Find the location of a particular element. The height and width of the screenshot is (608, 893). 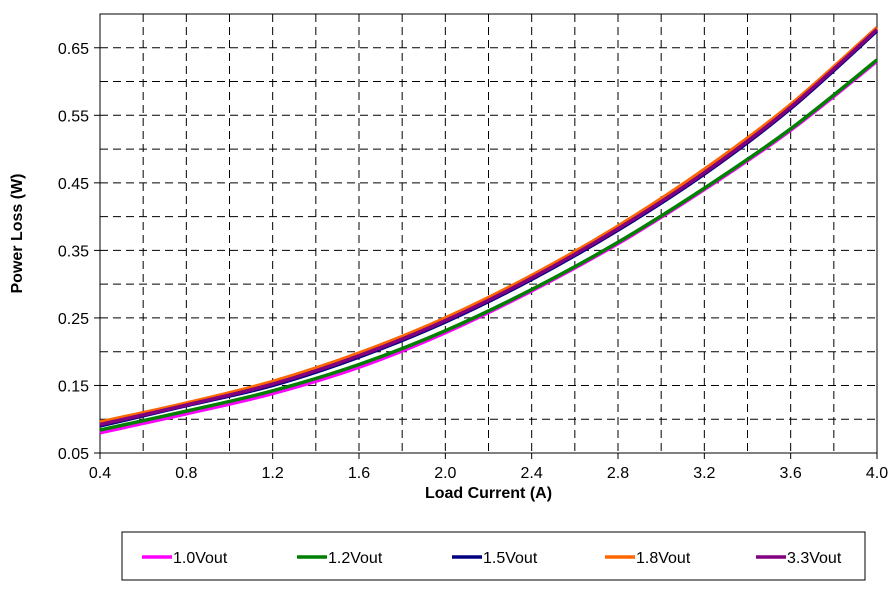

y-tick-label: 0.65 is located at coordinates (73, 49).